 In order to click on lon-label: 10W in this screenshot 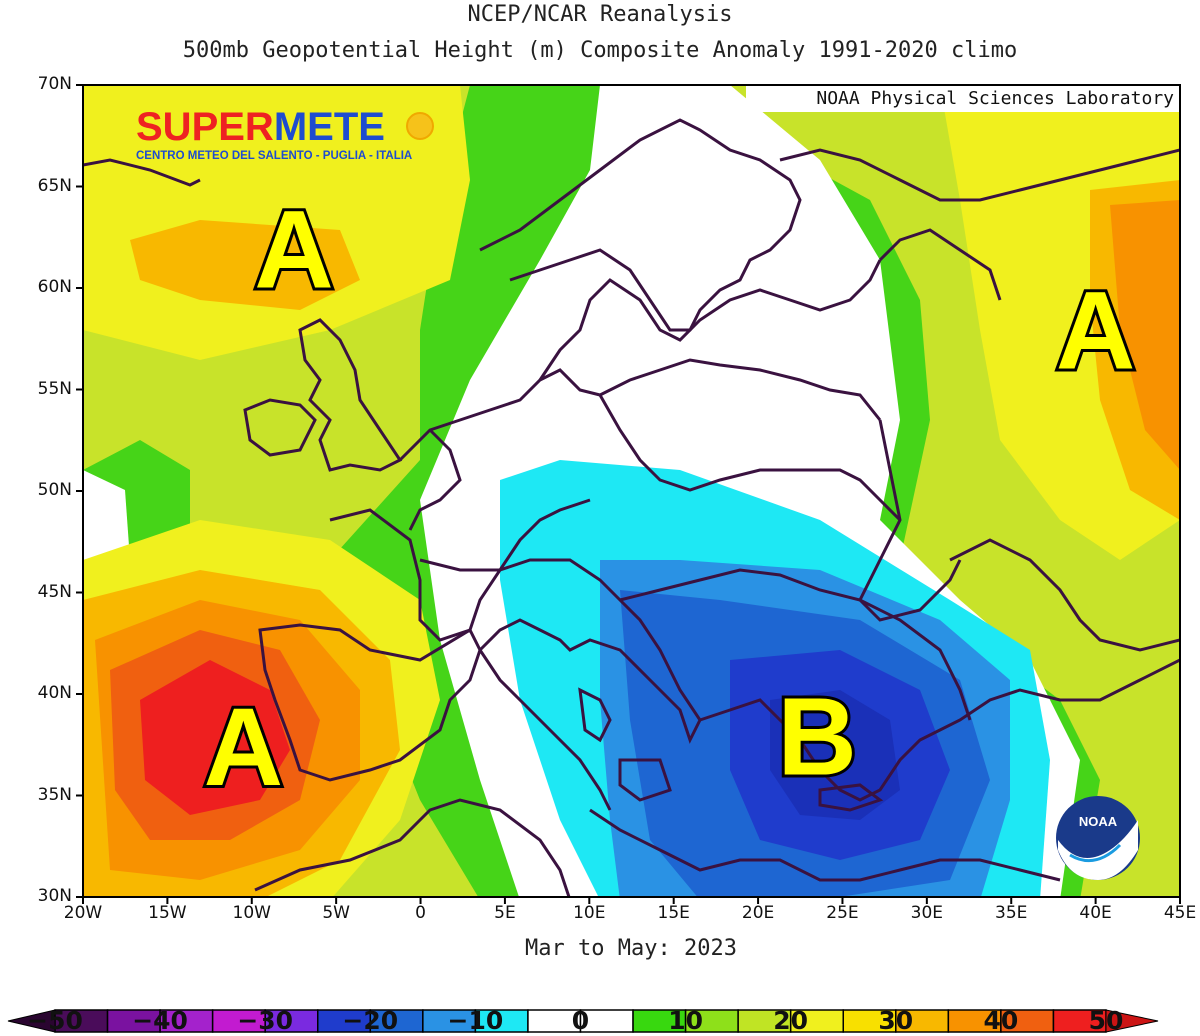, I will do `click(251, 913)`.